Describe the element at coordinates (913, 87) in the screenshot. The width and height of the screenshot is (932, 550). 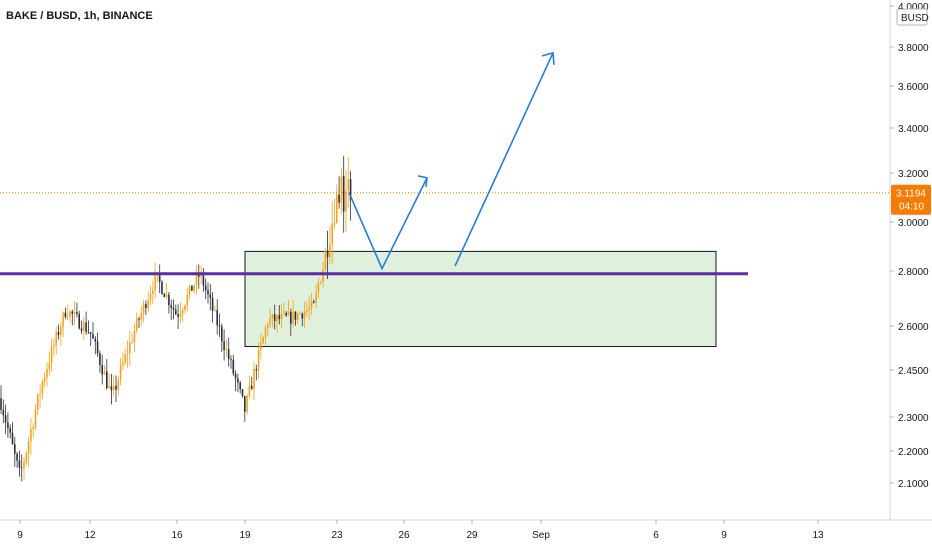
I see `price-tick-label: 3.6000` at that location.